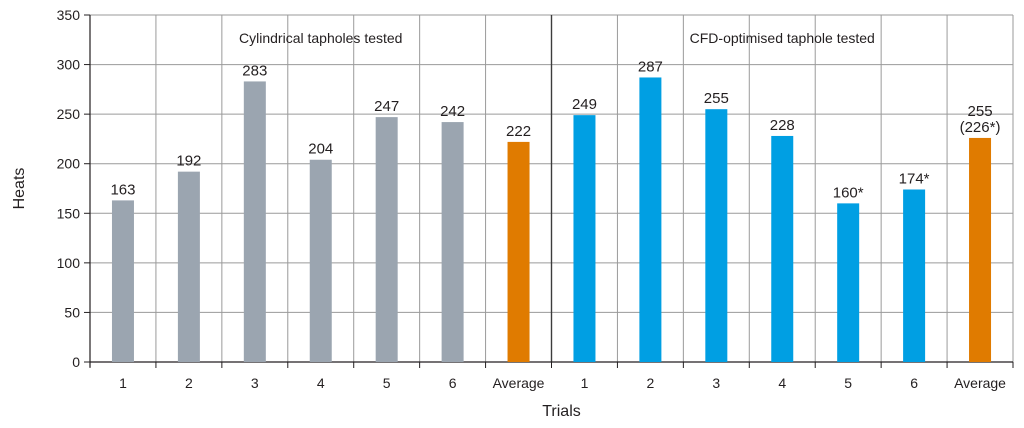 The image size is (1024, 428). I want to click on data-label: 222, so click(518, 131).